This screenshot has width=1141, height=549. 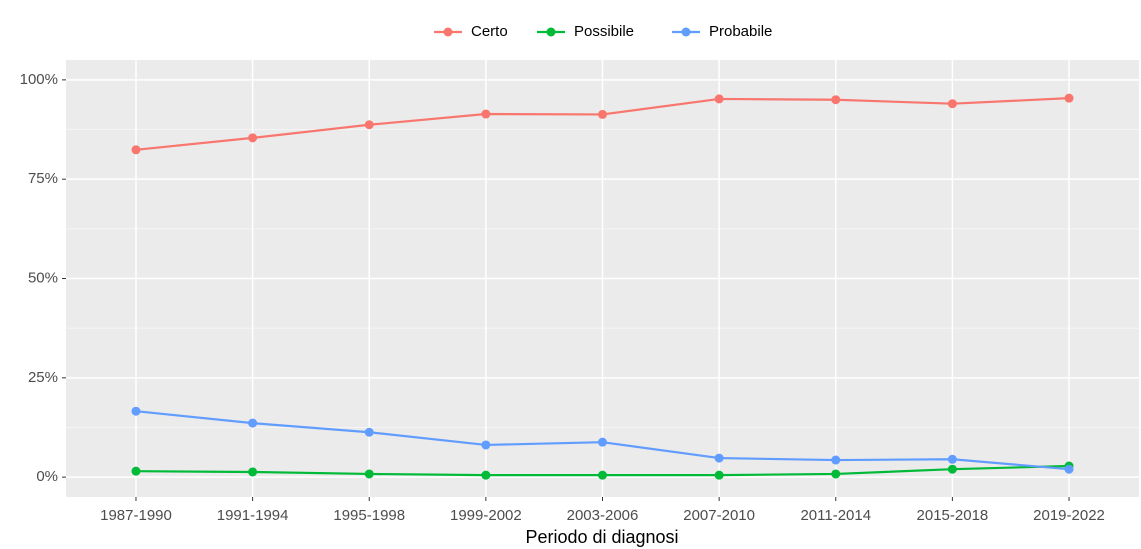 I want to click on x-tick-label: 2003-2006, so click(x=603, y=515).